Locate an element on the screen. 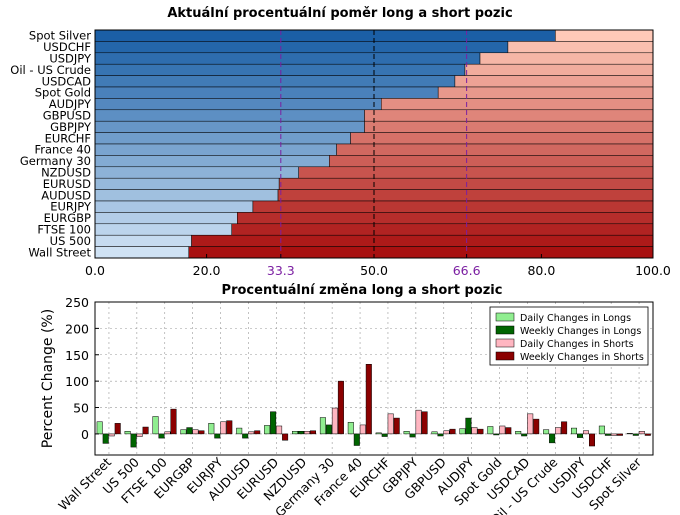  category-label-13: EURUSD is located at coordinates (67, 184).